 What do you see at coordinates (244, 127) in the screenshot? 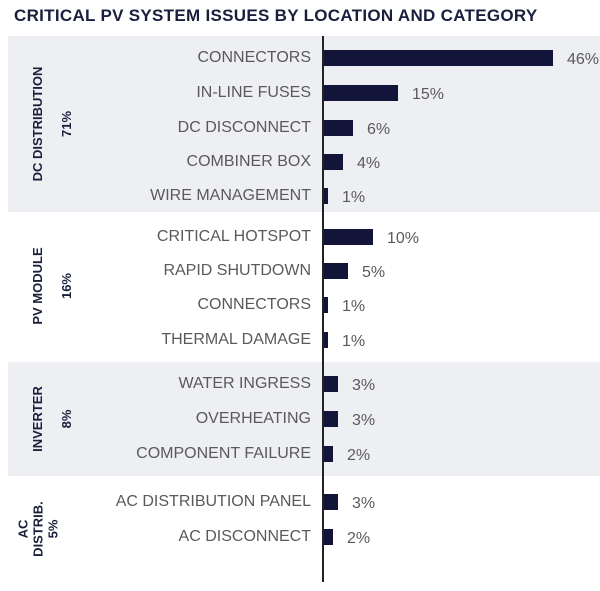
I see `category-label: DC DISCONNECT` at bounding box center [244, 127].